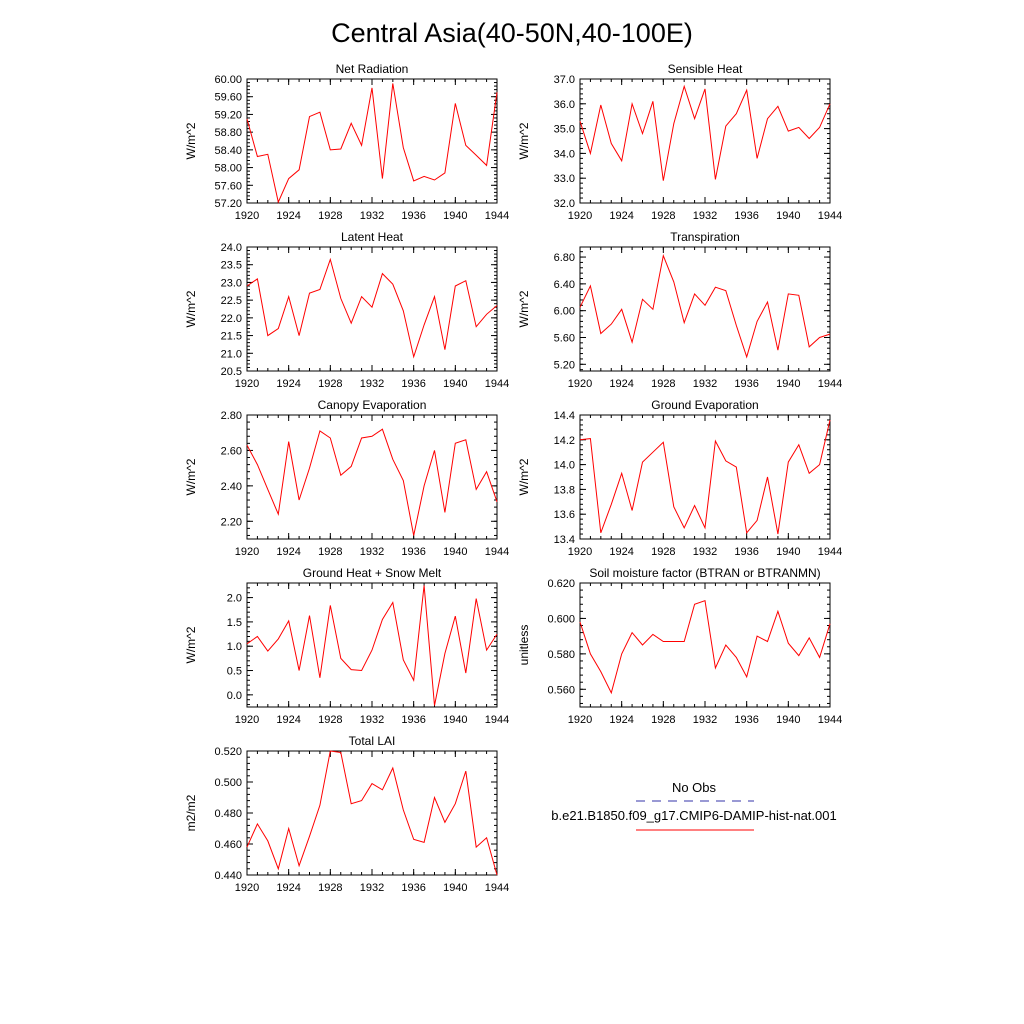 The height and width of the screenshot is (1024, 1024). I want to click on panel-title: Ground Heat + Snow Melt, so click(372, 573).